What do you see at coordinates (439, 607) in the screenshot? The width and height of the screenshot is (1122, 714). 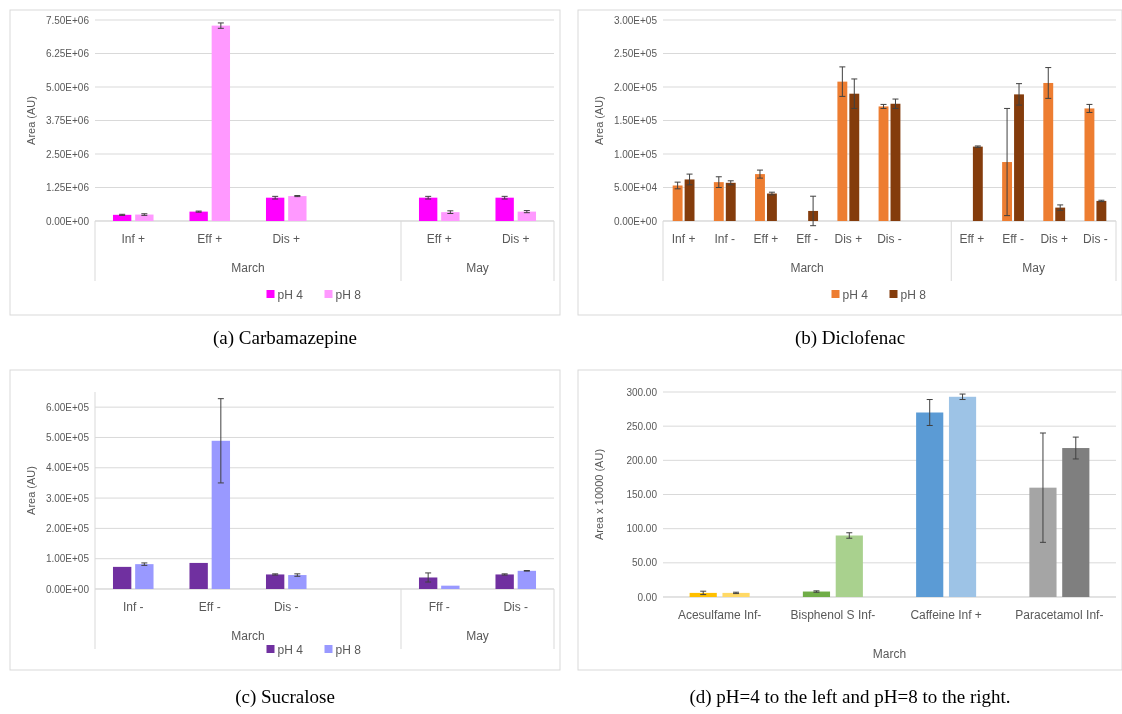 I see `x-tick-label: Fff -` at bounding box center [439, 607].